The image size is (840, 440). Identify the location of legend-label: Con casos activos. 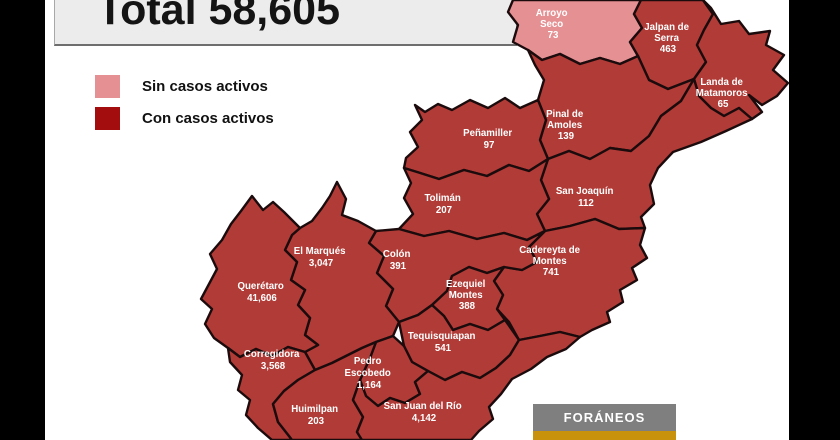
(208, 118).